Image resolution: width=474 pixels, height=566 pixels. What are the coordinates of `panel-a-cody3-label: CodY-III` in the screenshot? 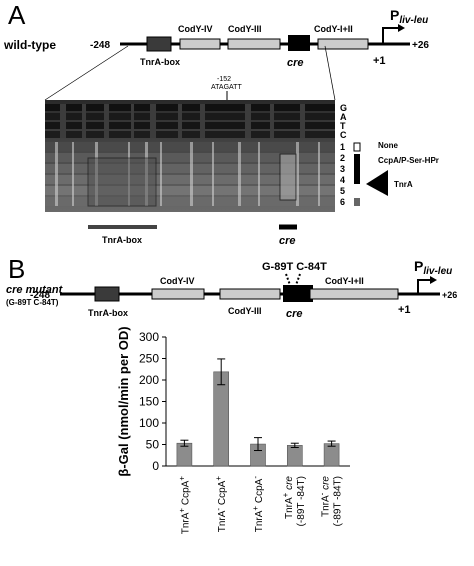 It's located at (245, 29).